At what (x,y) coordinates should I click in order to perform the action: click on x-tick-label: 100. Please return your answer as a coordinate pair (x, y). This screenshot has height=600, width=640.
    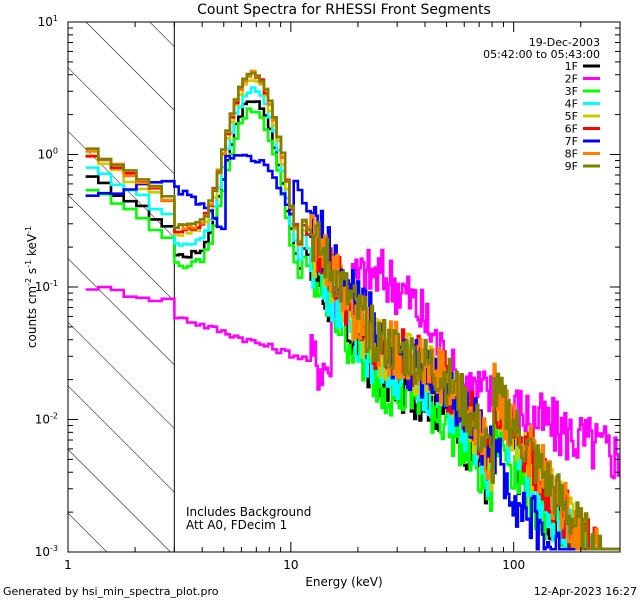
    Looking at the image, I should click on (513, 565).